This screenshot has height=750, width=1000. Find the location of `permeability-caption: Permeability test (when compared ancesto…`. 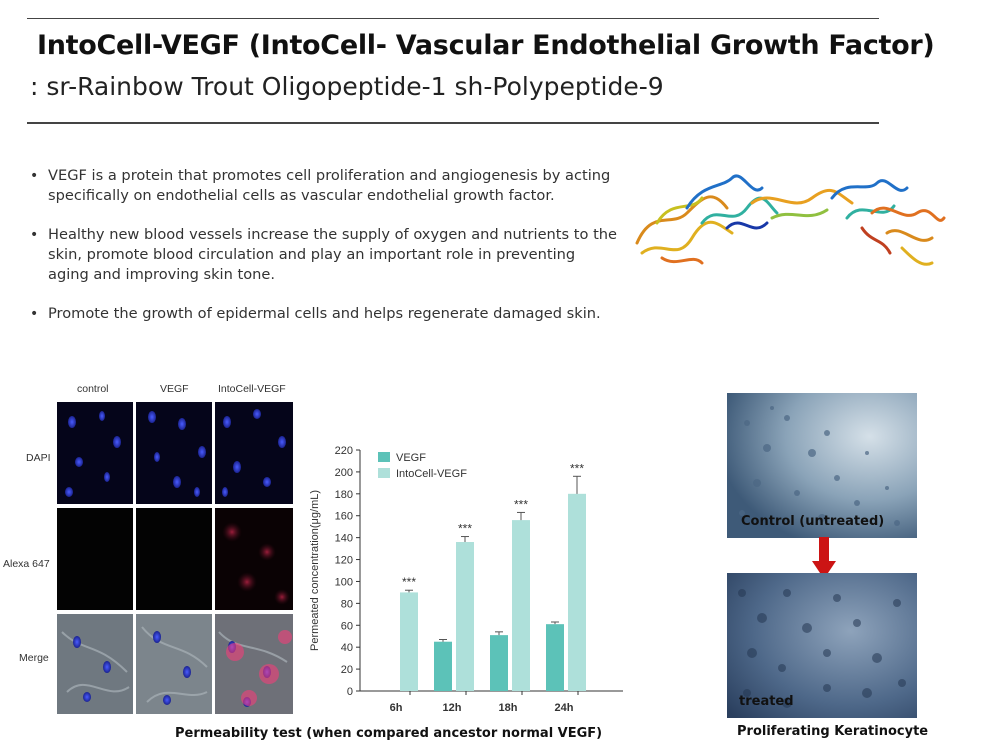

permeability-caption: Permeability test (when compared ancesto… is located at coordinates (389, 733).